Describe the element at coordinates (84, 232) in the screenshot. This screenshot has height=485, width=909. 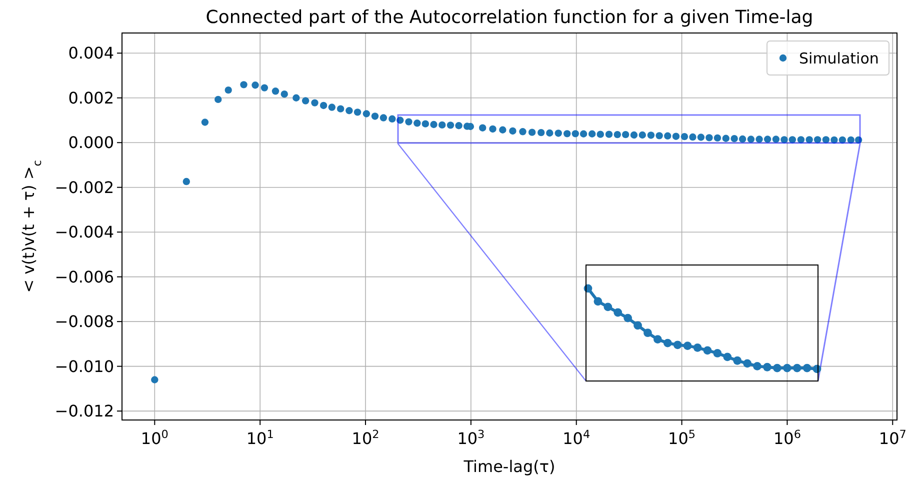
I see `y-tick-label: −0.004` at that location.